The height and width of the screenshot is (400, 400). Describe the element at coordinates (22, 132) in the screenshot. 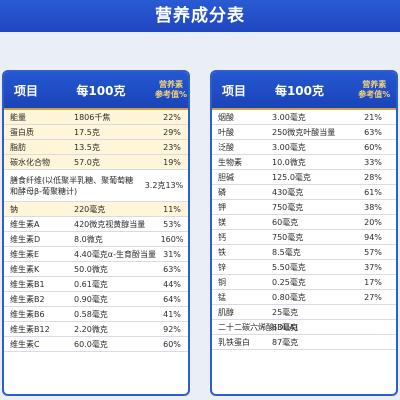

I see `nutrient-name: 蛋白质` at that location.